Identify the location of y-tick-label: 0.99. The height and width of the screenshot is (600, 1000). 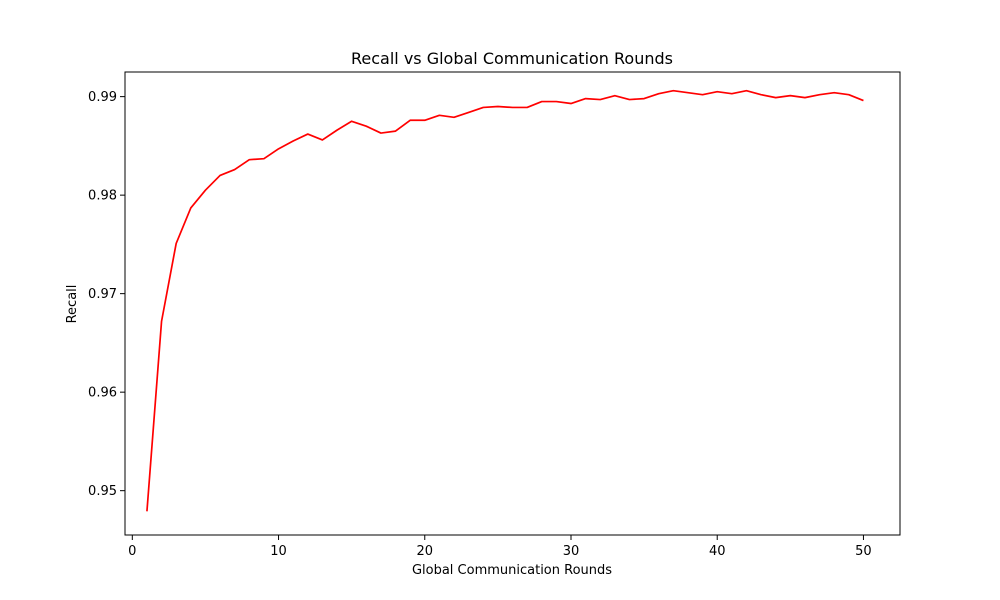
(102, 97).